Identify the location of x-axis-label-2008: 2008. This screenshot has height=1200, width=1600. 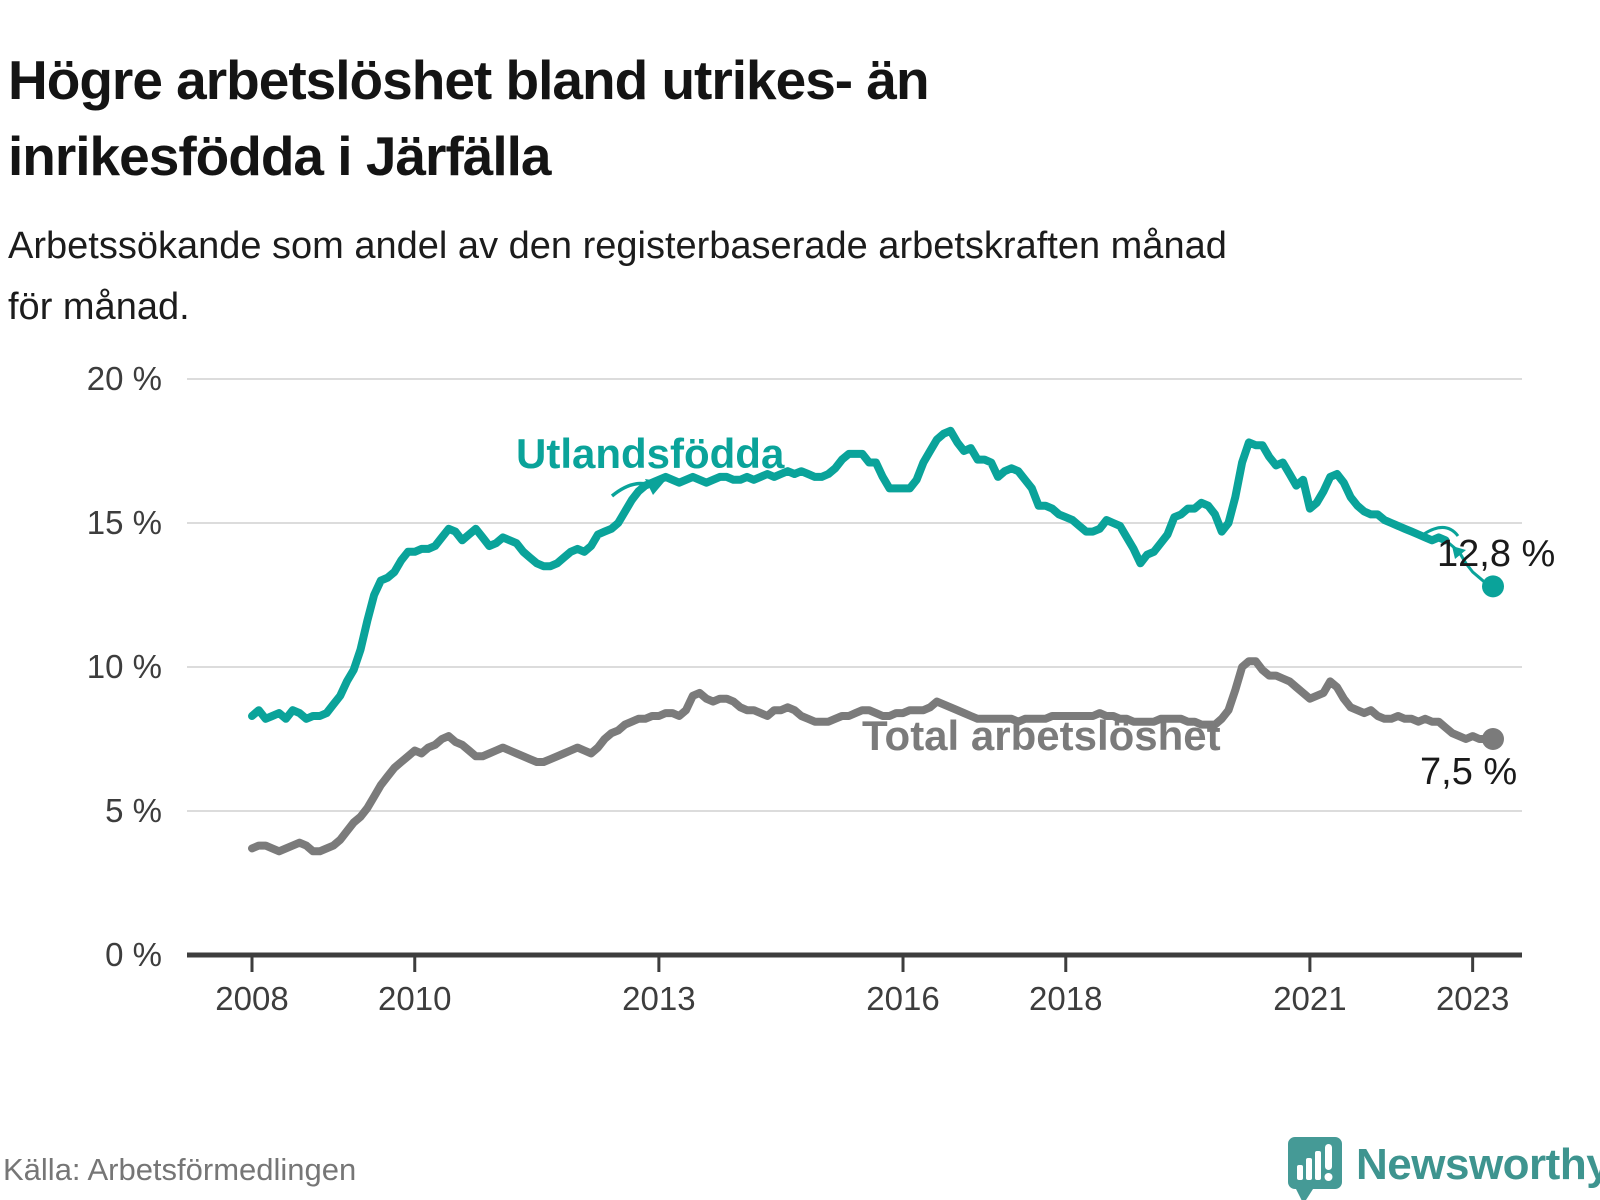
(251, 998).